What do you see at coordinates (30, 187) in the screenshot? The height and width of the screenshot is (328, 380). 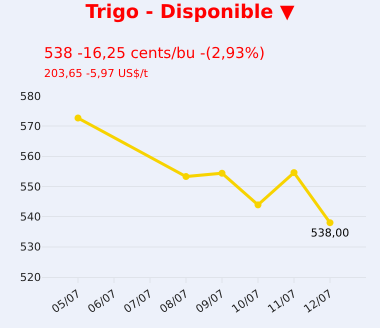 I see `y-tick-label: 550` at bounding box center [30, 187].